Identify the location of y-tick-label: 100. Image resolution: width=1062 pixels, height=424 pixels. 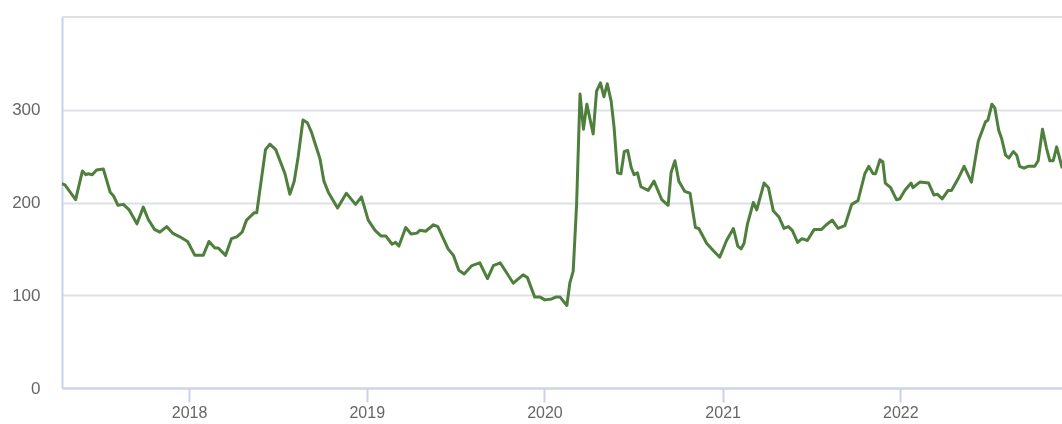
(26, 295).